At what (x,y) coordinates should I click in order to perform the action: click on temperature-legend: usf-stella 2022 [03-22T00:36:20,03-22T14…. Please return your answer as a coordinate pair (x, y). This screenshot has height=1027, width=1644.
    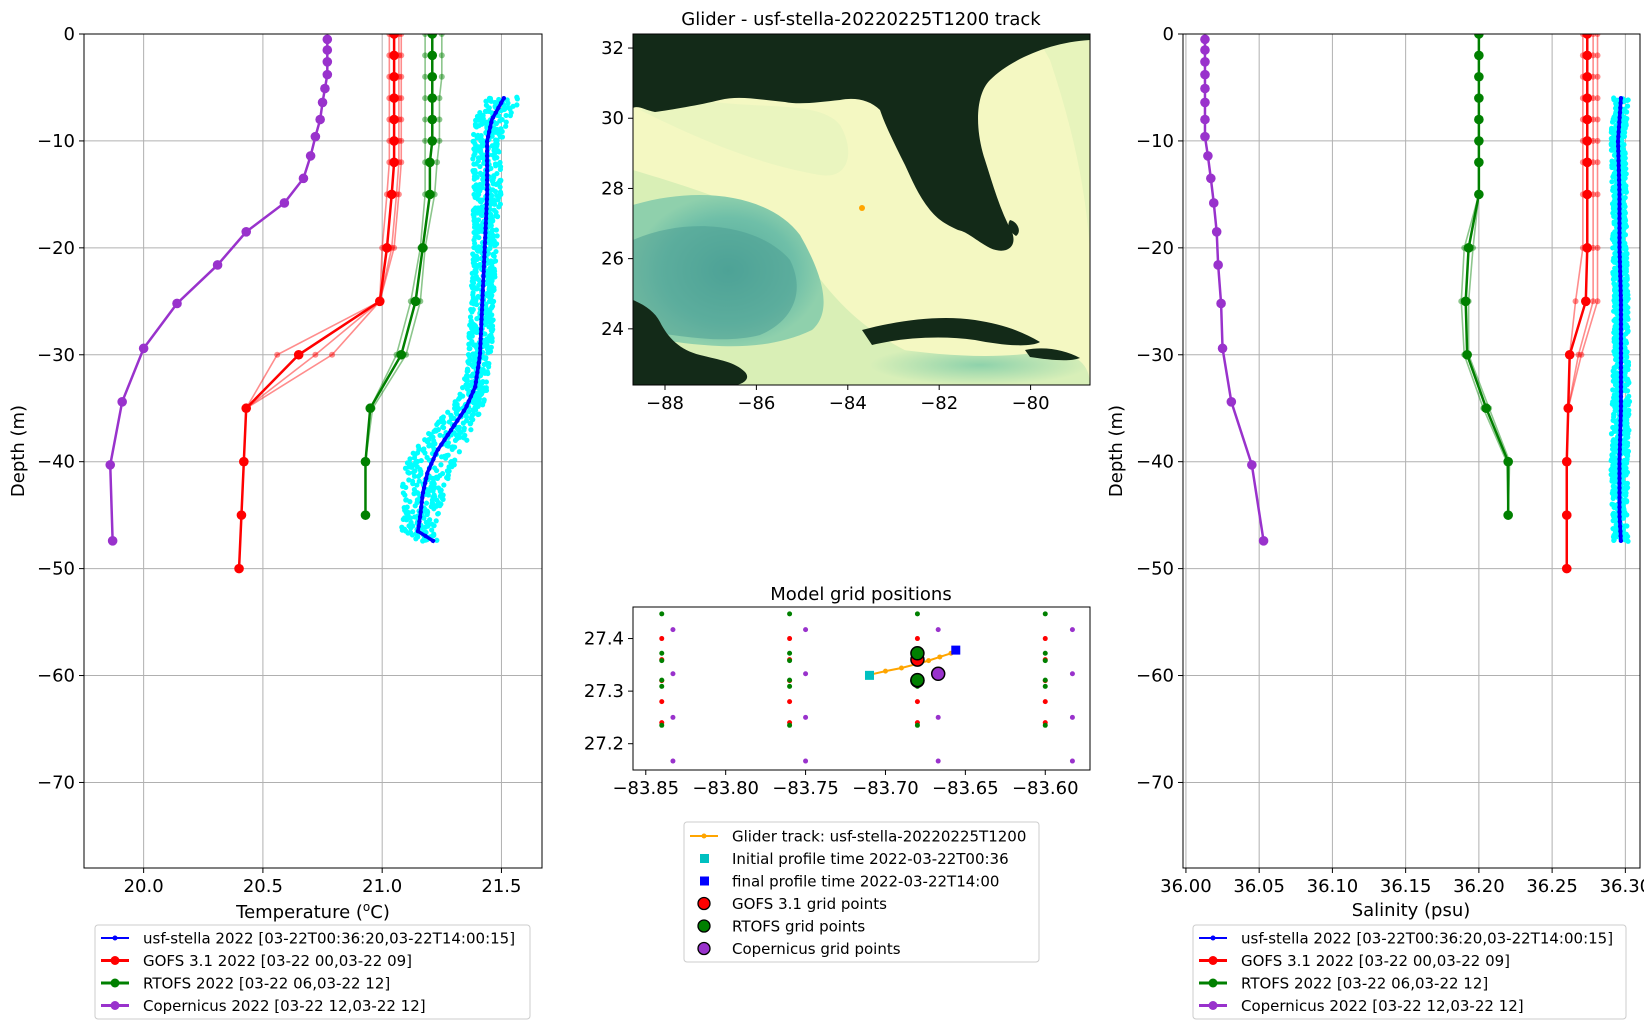
    Looking at the image, I should click on (312, 972).